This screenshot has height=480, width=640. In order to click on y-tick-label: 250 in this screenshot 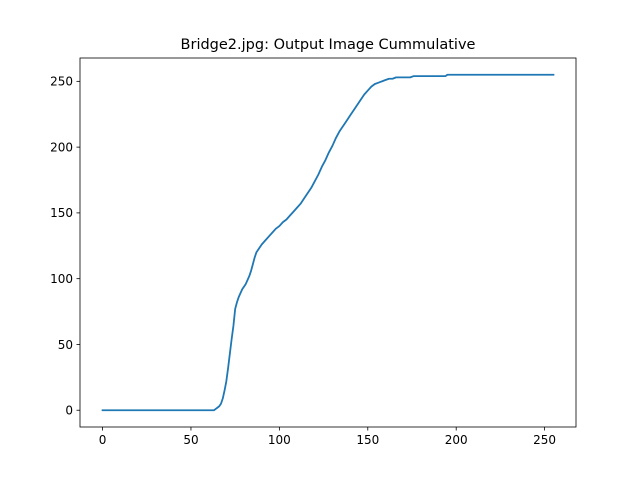, I will do `click(61, 82)`.